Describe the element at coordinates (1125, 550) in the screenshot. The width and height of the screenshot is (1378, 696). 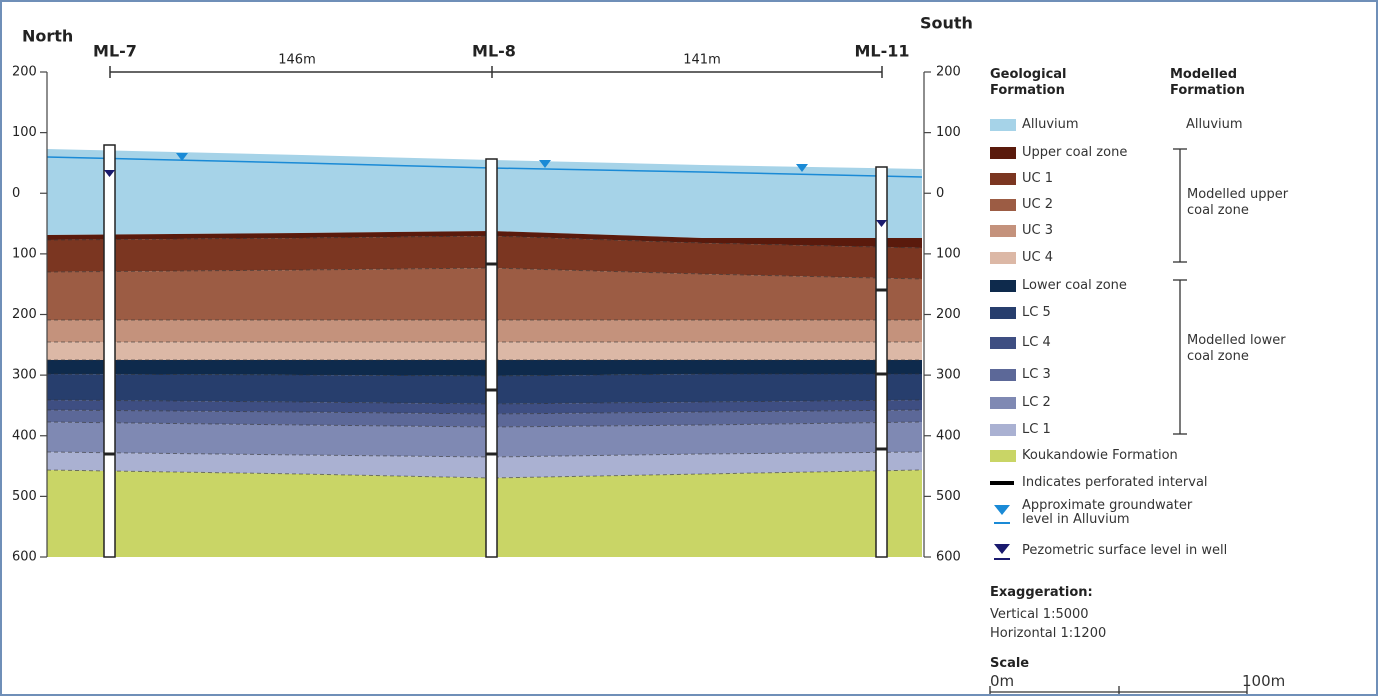
I see `legend-label: Pezometric surface level in well` at that location.